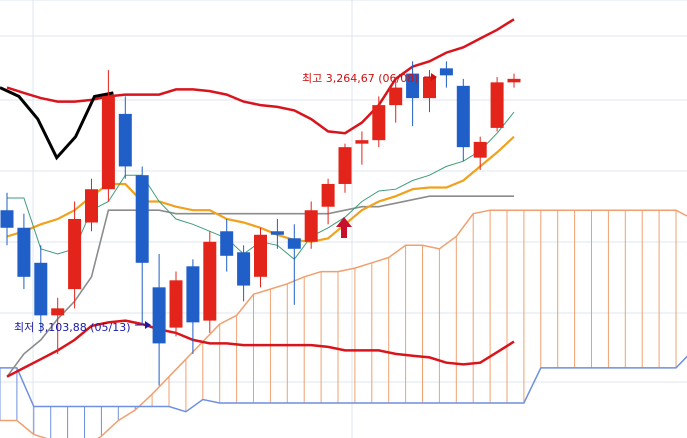 This screenshot has height=438, width=687. I want to click on cloud-span-b, so click(343, 384).